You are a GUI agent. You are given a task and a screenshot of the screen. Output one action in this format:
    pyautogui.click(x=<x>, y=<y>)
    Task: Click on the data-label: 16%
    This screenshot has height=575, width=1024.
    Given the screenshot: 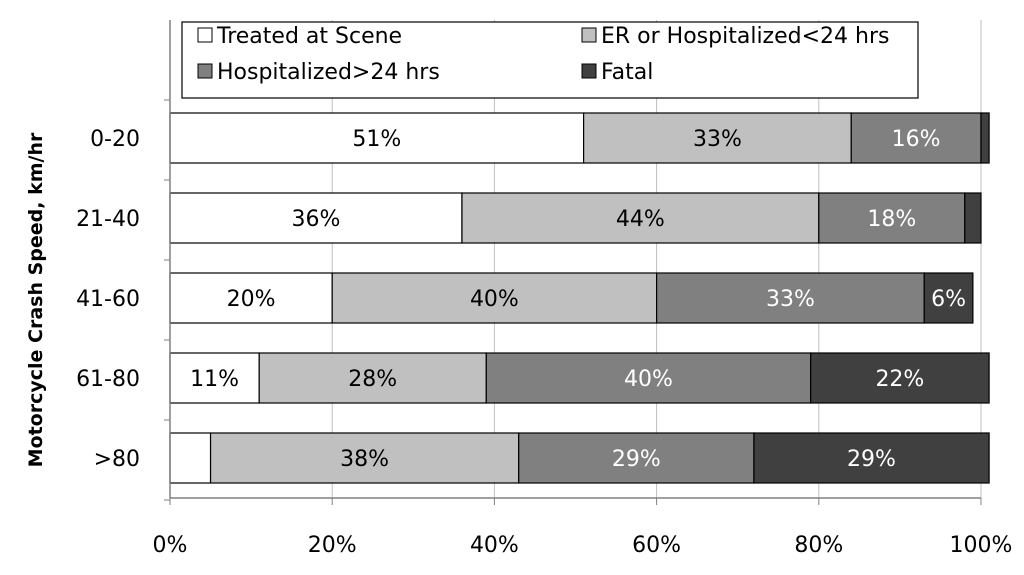 What is the action you would take?
    pyautogui.click(x=916, y=139)
    